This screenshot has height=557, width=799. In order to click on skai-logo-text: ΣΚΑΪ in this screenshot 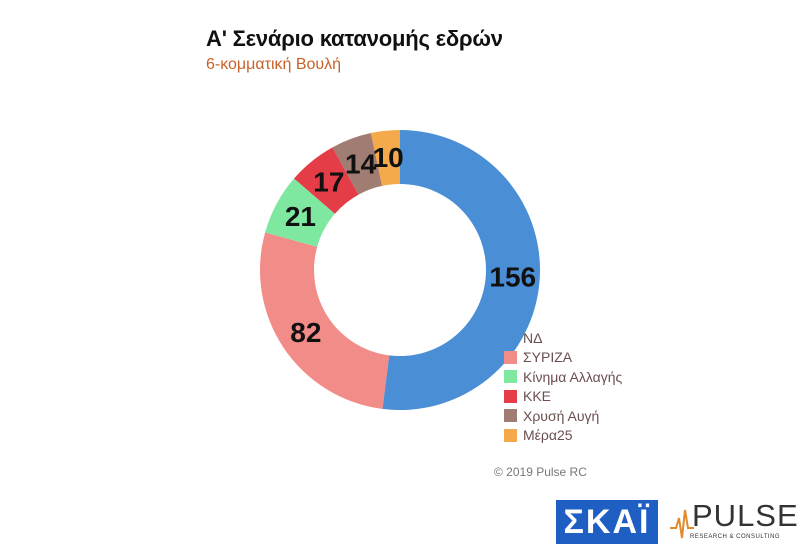, I will do `click(607, 521)`.